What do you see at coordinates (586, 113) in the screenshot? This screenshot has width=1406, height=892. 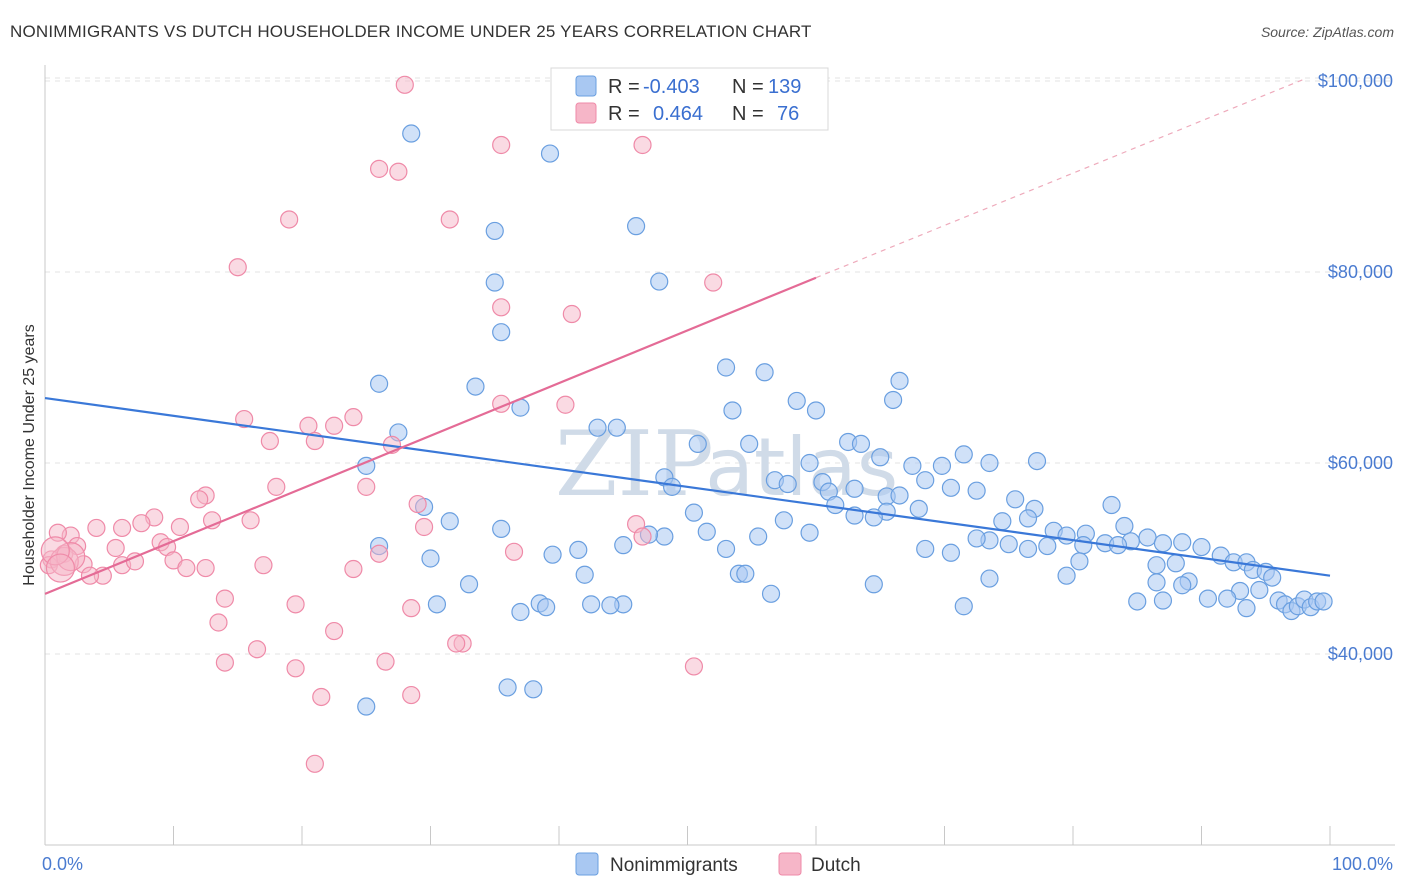 I see `legend-swatch-dutch` at bounding box center [586, 113].